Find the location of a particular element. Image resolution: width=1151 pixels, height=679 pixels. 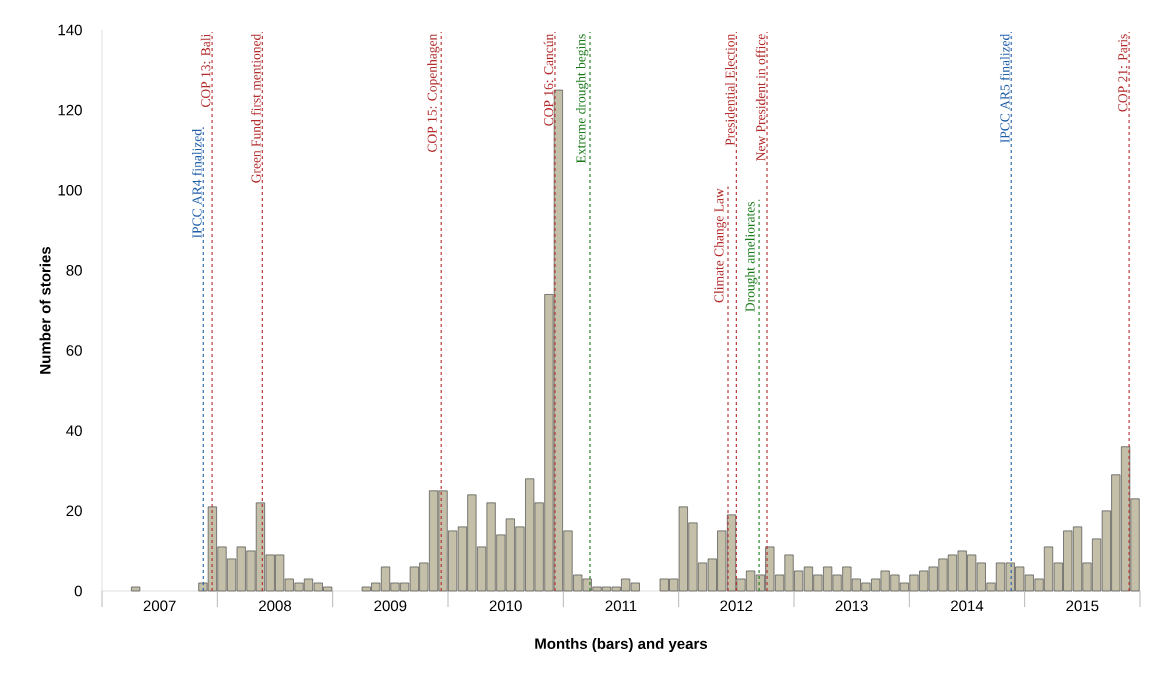

ref-line-label: Drought ameliorates is located at coordinates (751, 257).